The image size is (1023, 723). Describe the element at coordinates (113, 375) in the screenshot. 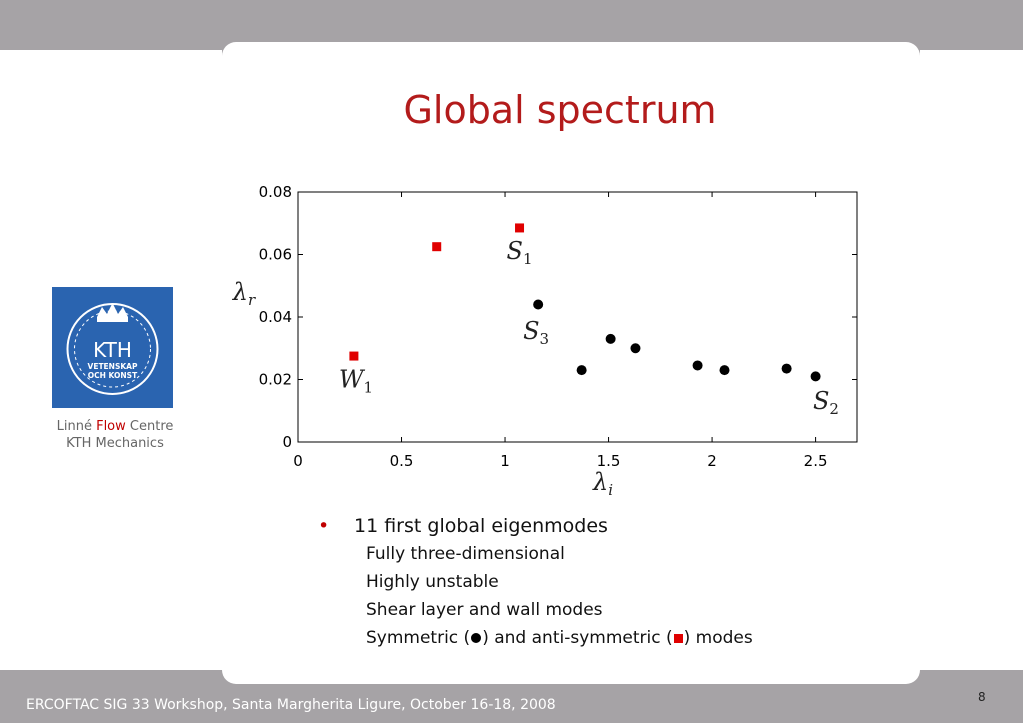

I see `logo-text-line2: OCH KONST` at that location.